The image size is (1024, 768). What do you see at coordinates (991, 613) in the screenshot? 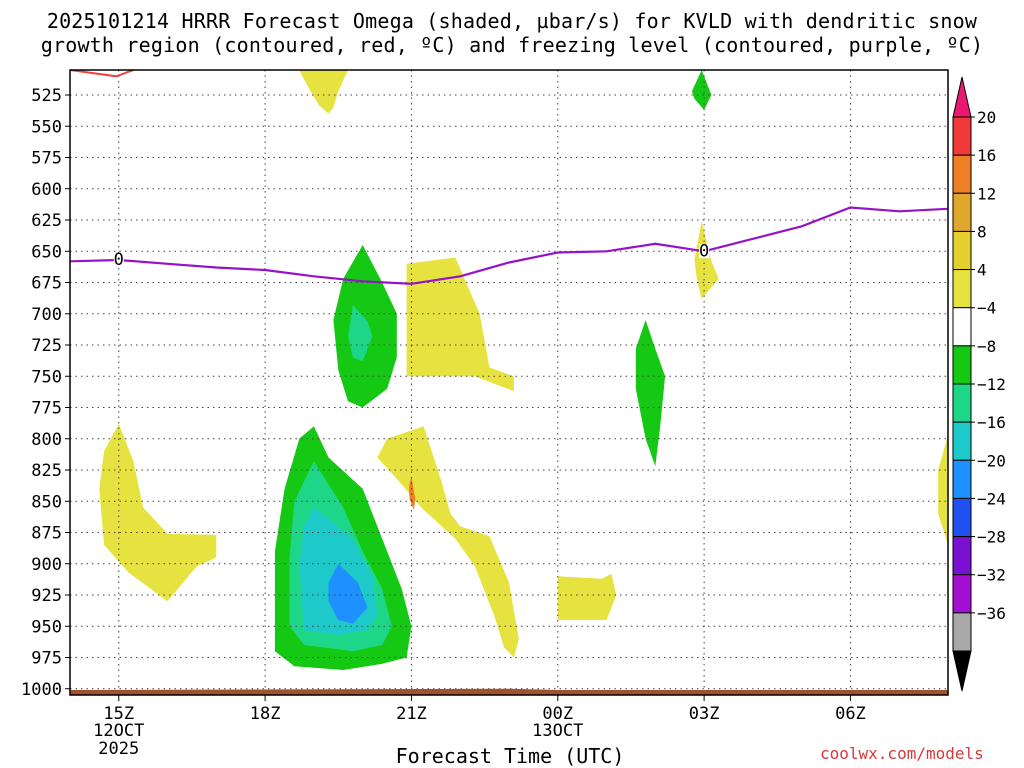
I see `colorbar-label-13: −36` at bounding box center [991, 613].